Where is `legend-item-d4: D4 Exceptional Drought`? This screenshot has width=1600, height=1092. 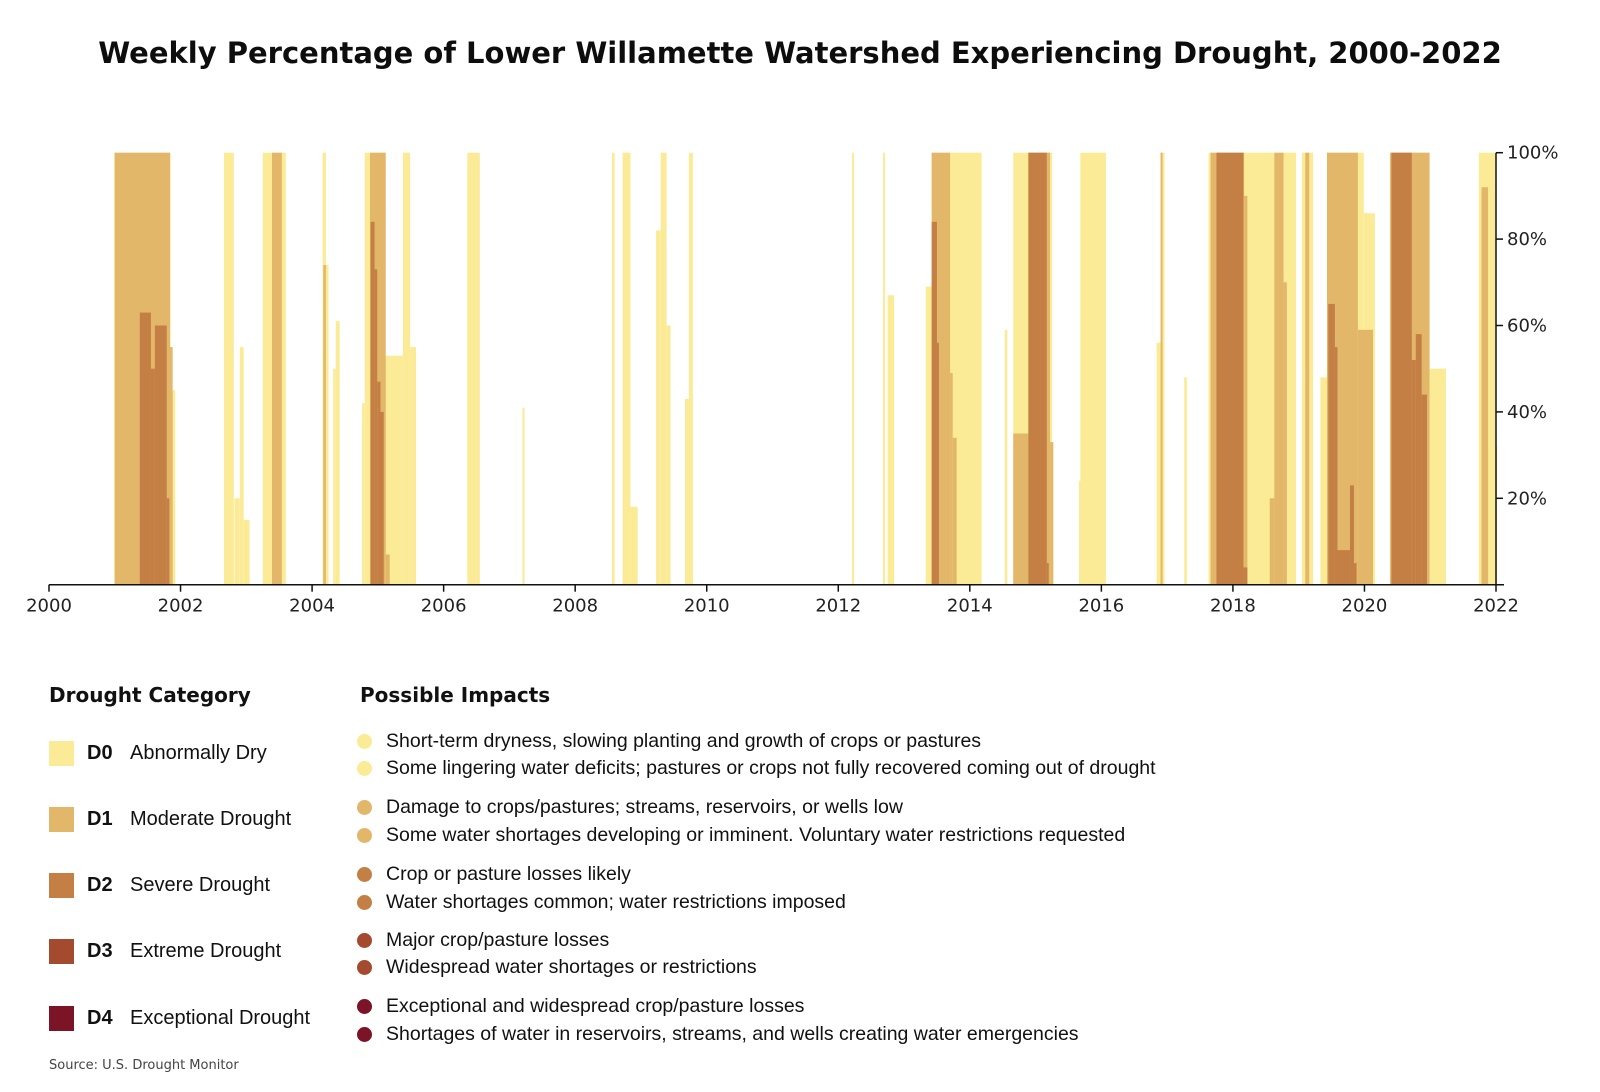 legend-item-d4: D4 Exceptional Drought is located at coordinates (179, 1018).